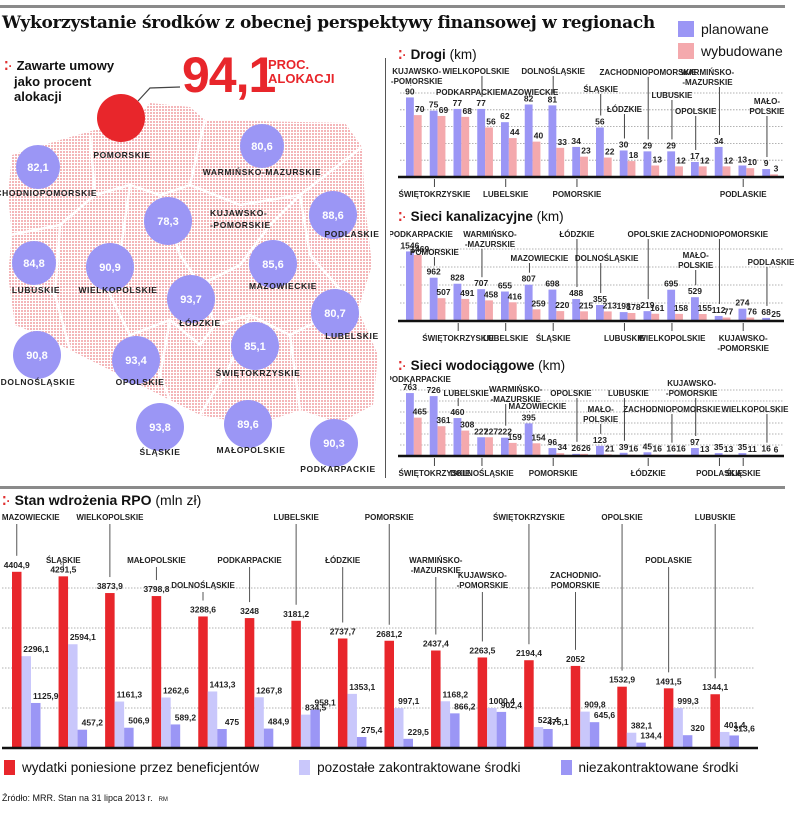 Image resolution: width=805 pixels, height=813 pixels. What do you see at coordinates (623, 316) in the screenshot?
I see `bar-planned-lubuskie` at bounding box center [623, 316].